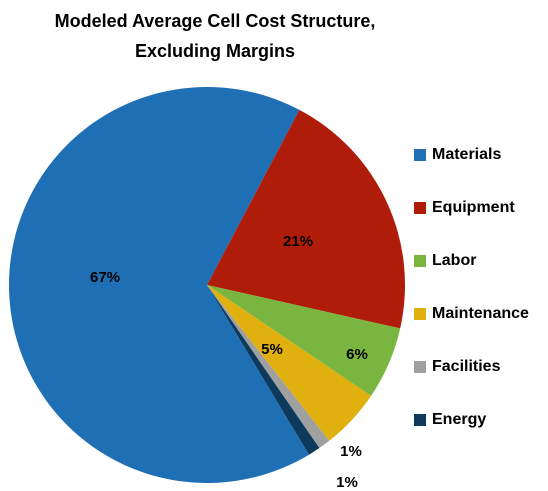  I want to click on legend-label: Energy, so click(459, 419).